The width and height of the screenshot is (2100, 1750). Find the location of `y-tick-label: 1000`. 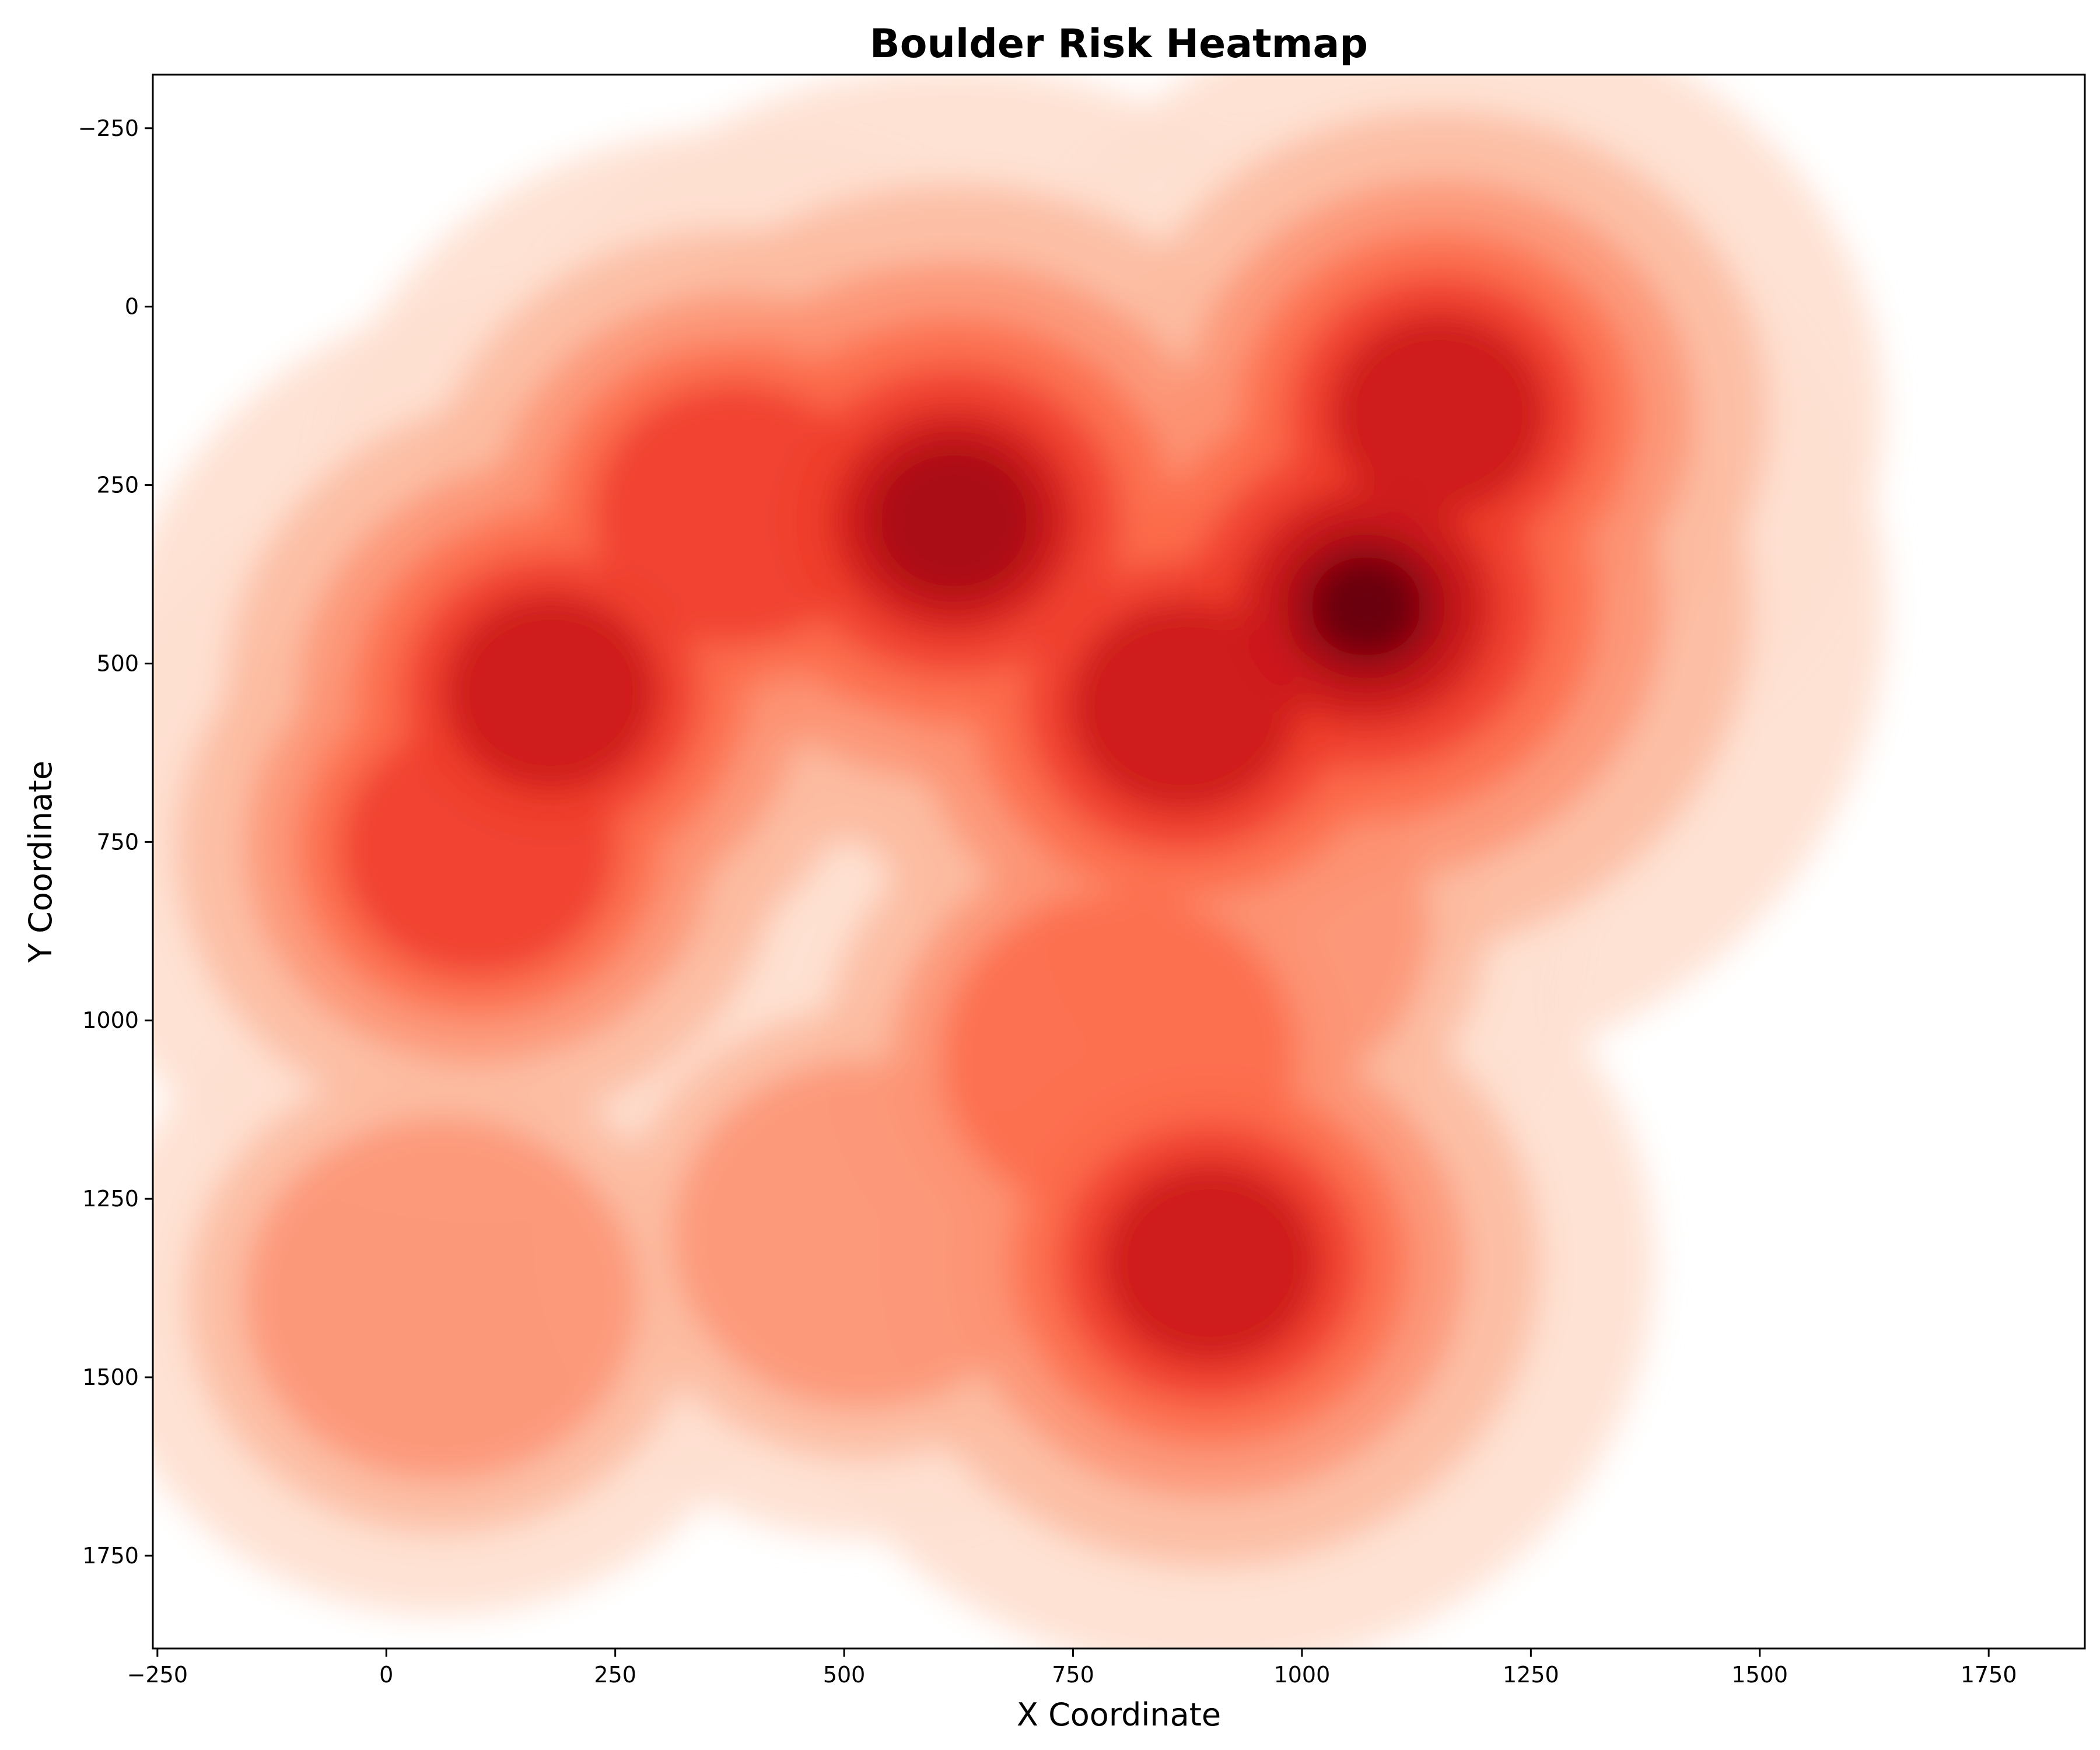

y-tick-label: 1000 is located at coordinates (110, 1020).